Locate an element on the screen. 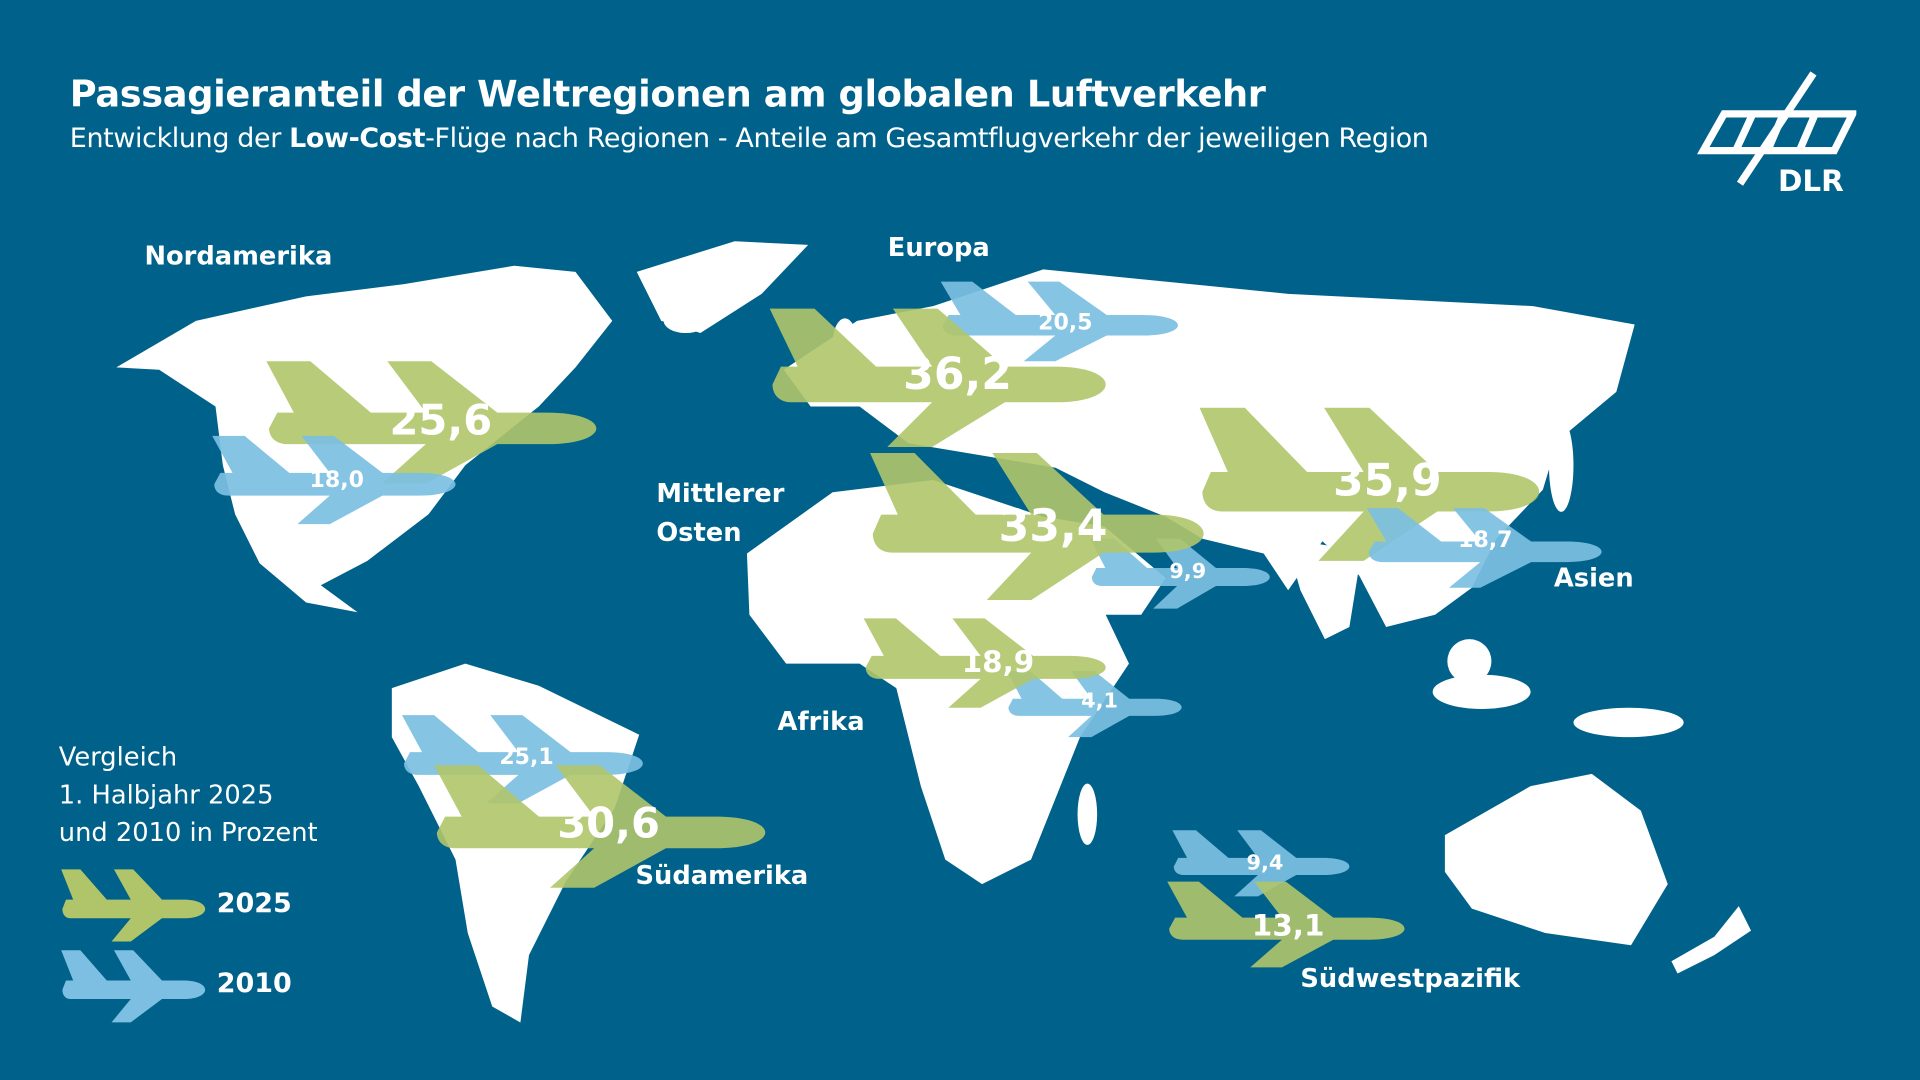 This screenshot has width=1920, height=1080. value-2025: 33,4 is located at coordinates (1053, 526).